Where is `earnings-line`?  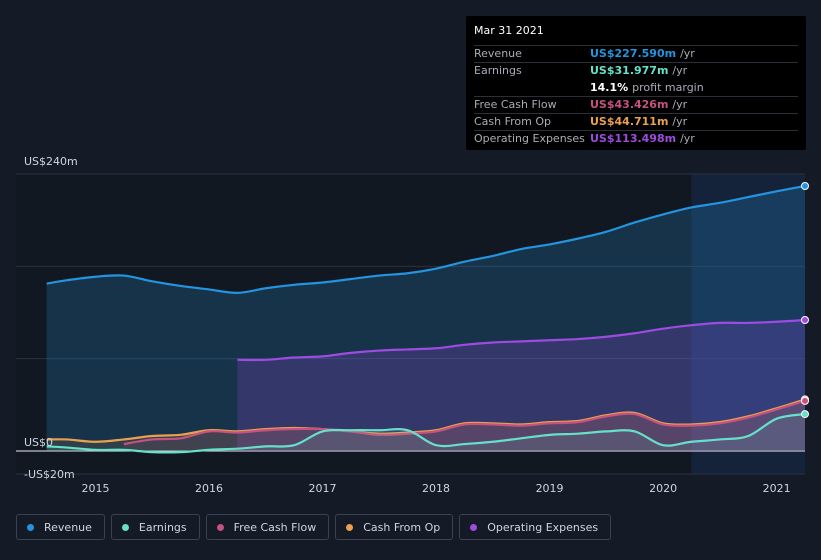 earnings-line is located at coordinates (426, 433).